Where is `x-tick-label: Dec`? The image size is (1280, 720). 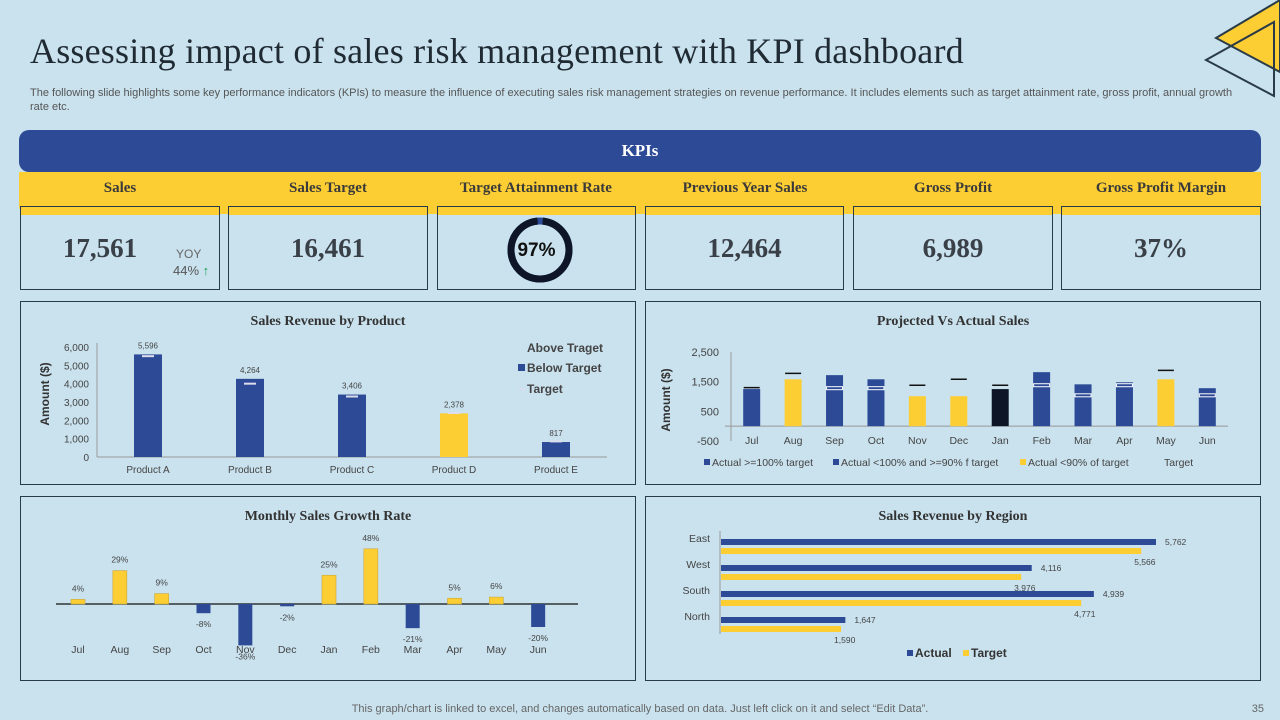
x-tick-label: Dec is located at coordinates (287, 650).